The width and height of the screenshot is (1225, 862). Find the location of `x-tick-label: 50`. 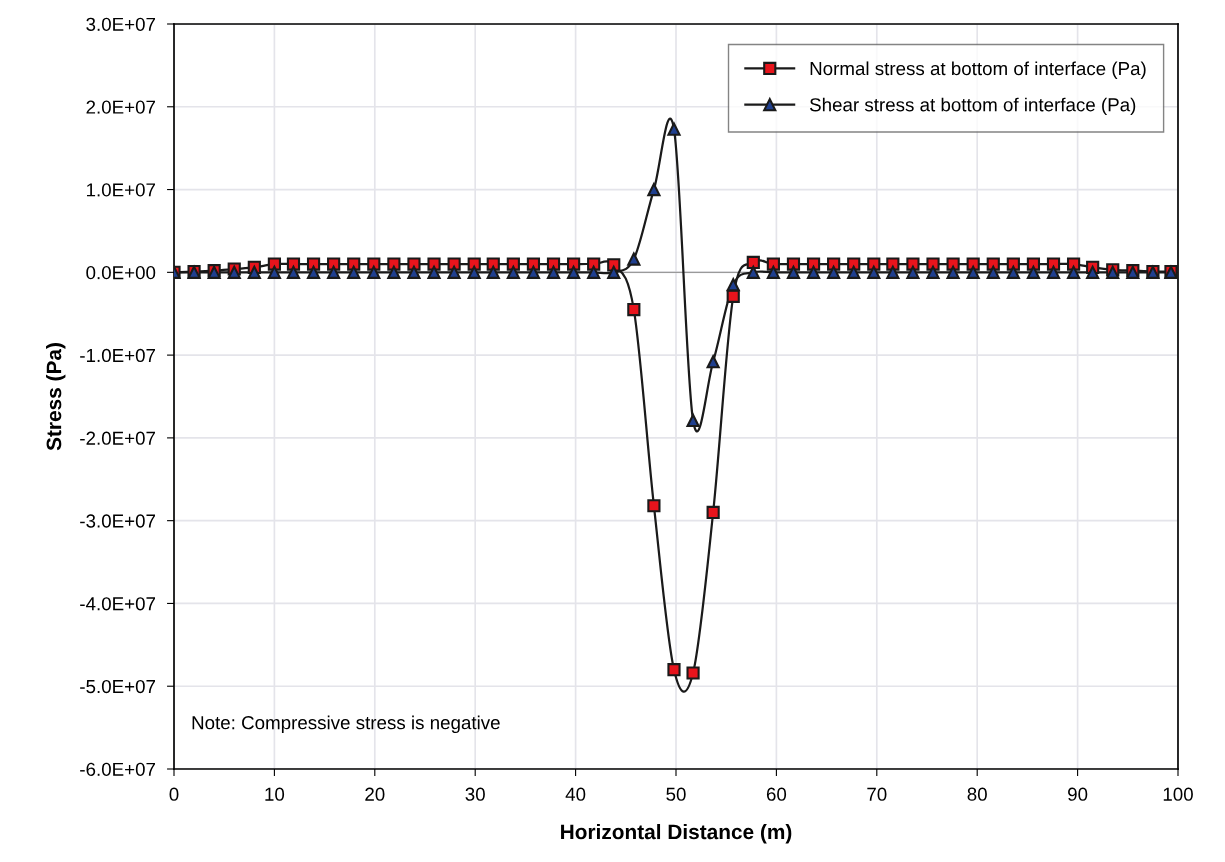

x-tick-label: 50 is located at coordinates (676, 794).